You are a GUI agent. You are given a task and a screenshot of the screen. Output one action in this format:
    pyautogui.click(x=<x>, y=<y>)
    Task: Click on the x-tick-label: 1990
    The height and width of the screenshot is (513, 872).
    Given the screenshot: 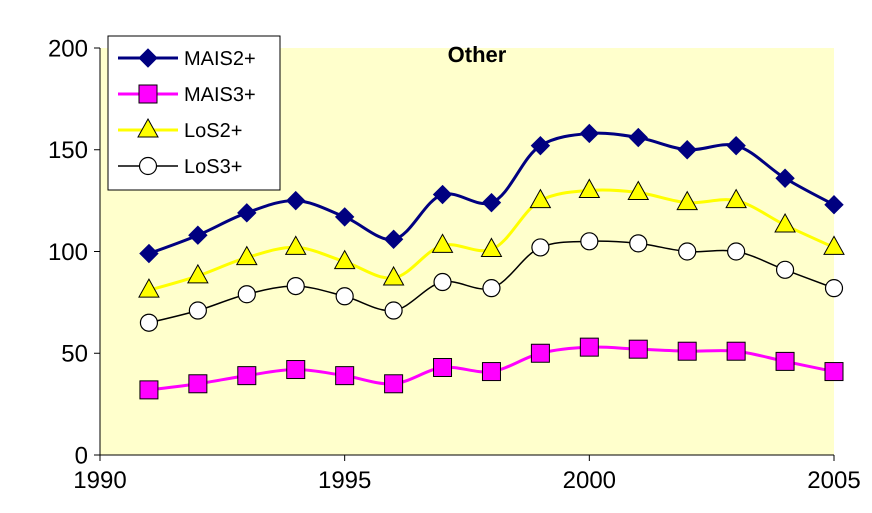 What is the action you would take?
    pyautogui.click(x=100, y=480)
    